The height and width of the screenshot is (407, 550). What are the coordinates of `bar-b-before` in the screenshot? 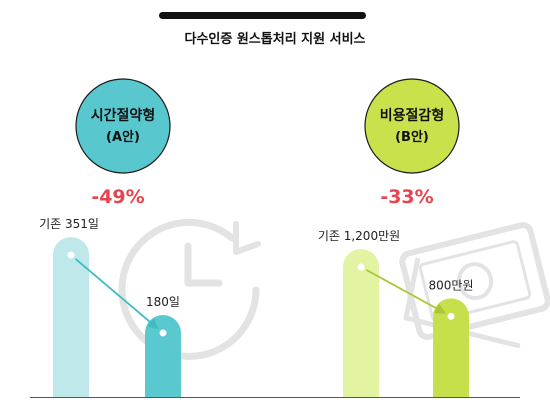 It's located at (361, 323).